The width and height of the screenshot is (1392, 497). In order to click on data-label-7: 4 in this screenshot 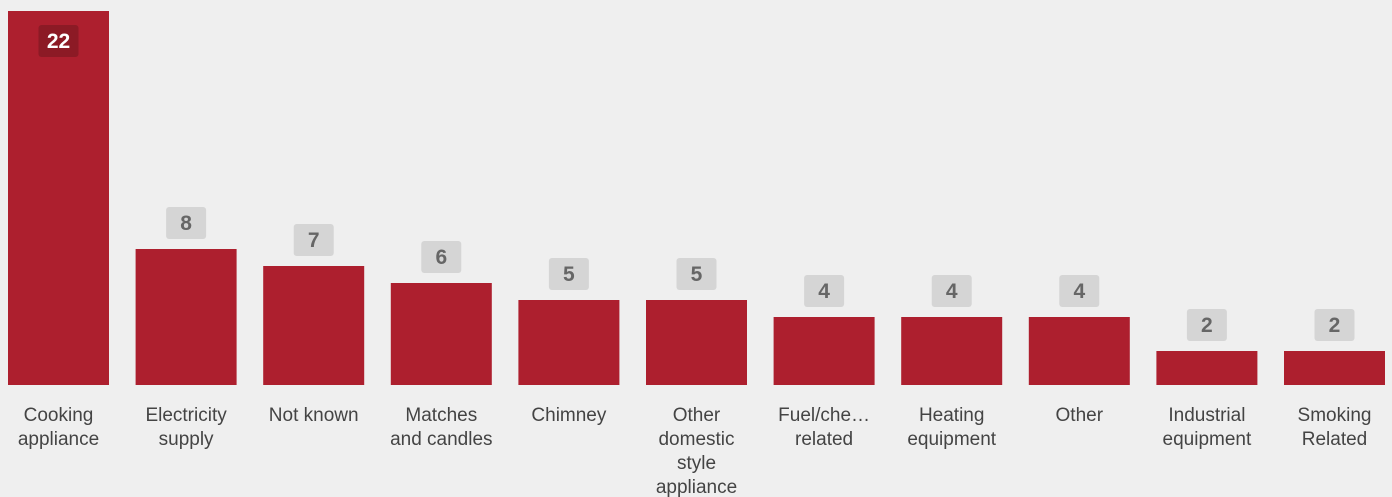, I will do `click(952, 291)`.